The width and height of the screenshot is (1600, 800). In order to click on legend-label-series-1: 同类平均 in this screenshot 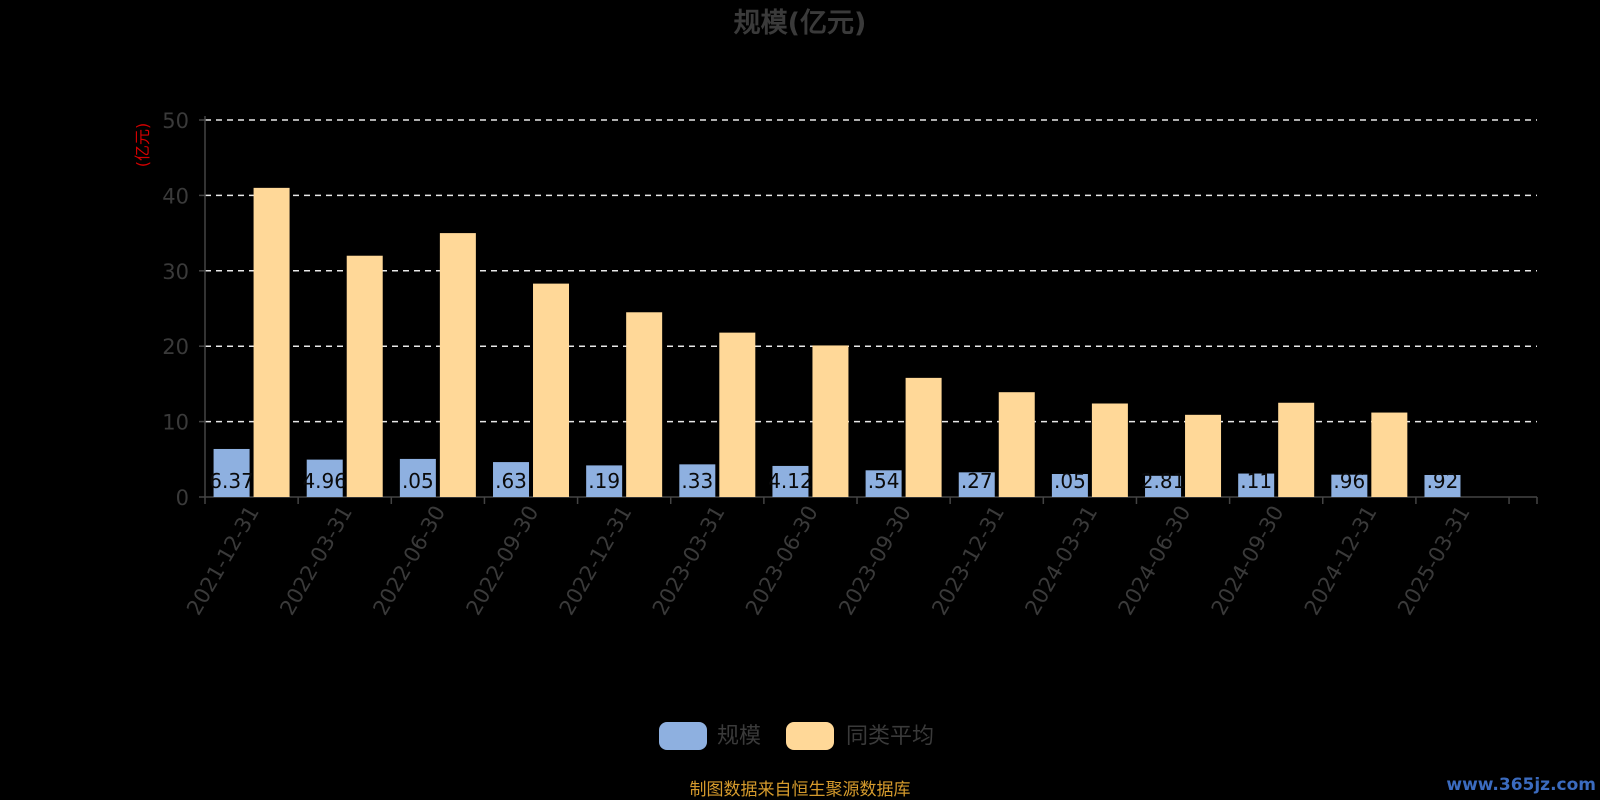, I will do `click(890, 736)`.